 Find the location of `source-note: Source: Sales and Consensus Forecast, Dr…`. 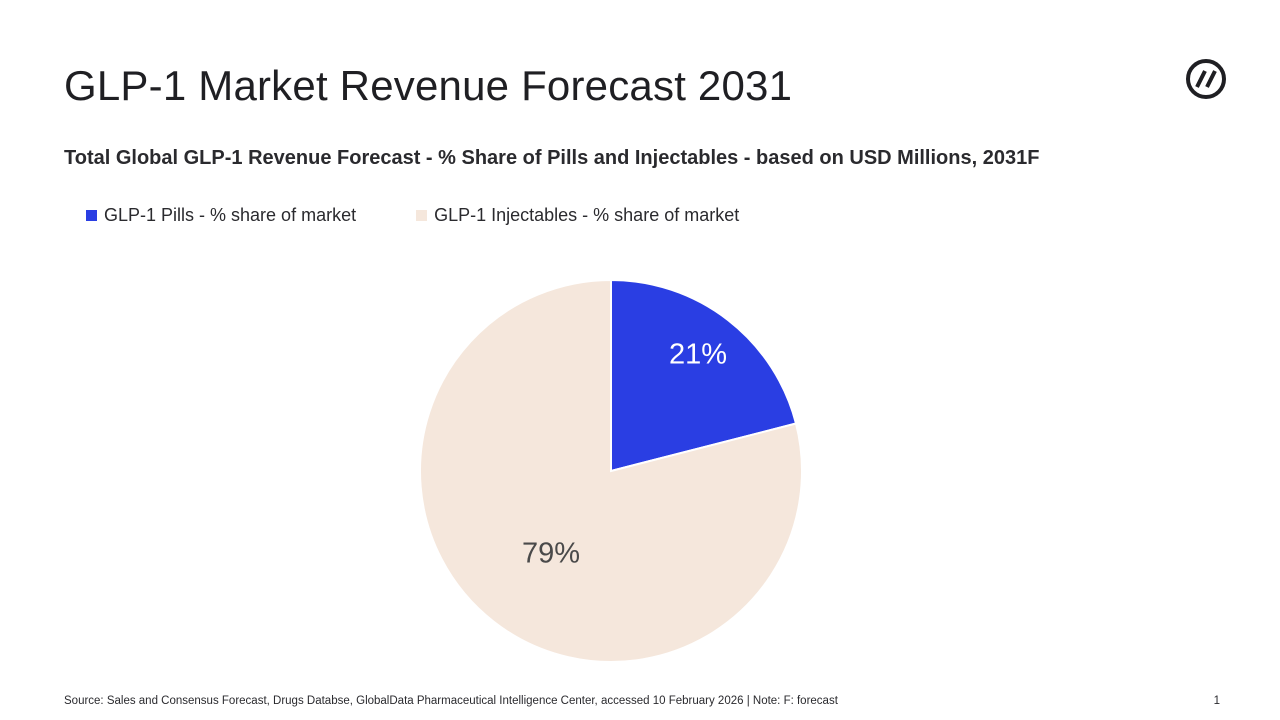

source-note: Source: Sales and Consensus Forecast, Dr… is located at coordinates (451, 701).